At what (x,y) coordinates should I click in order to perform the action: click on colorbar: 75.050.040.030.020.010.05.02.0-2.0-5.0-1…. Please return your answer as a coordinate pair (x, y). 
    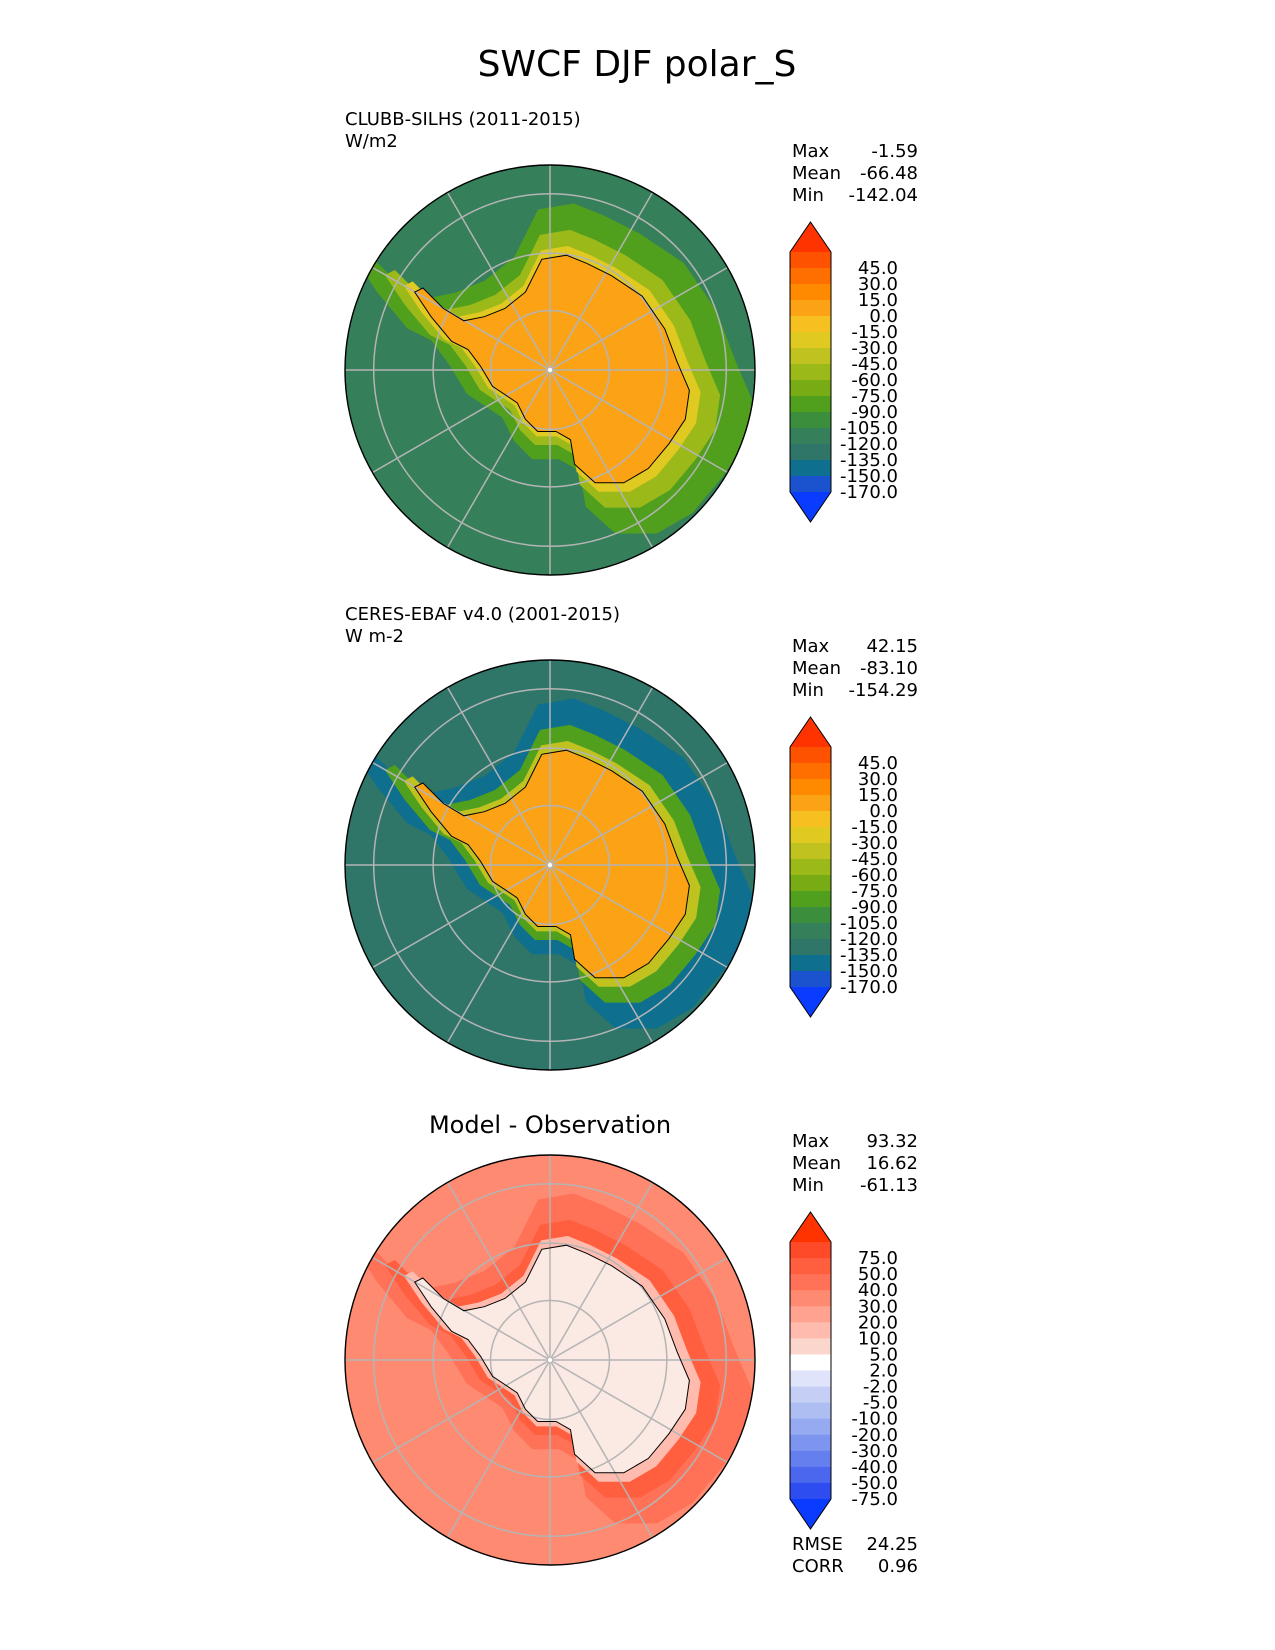
    Looking at the image, I should click on (843, 1370).